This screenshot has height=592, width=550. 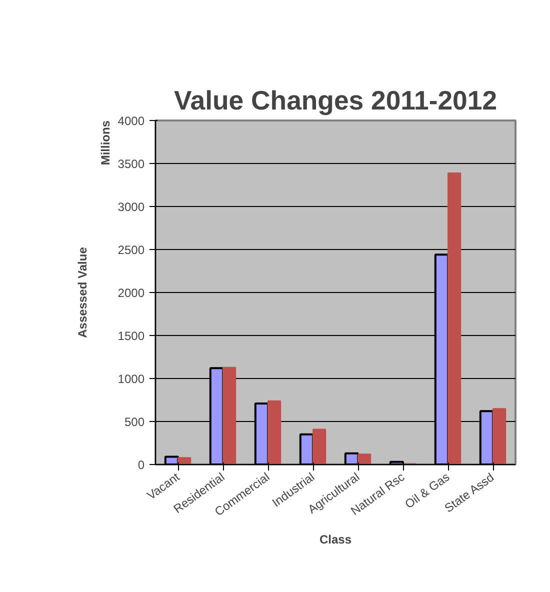 What do you see at coordinates (134, 422) in the screenshot?
I see `y-tick-label: 500` at bounding box center [134, 422].